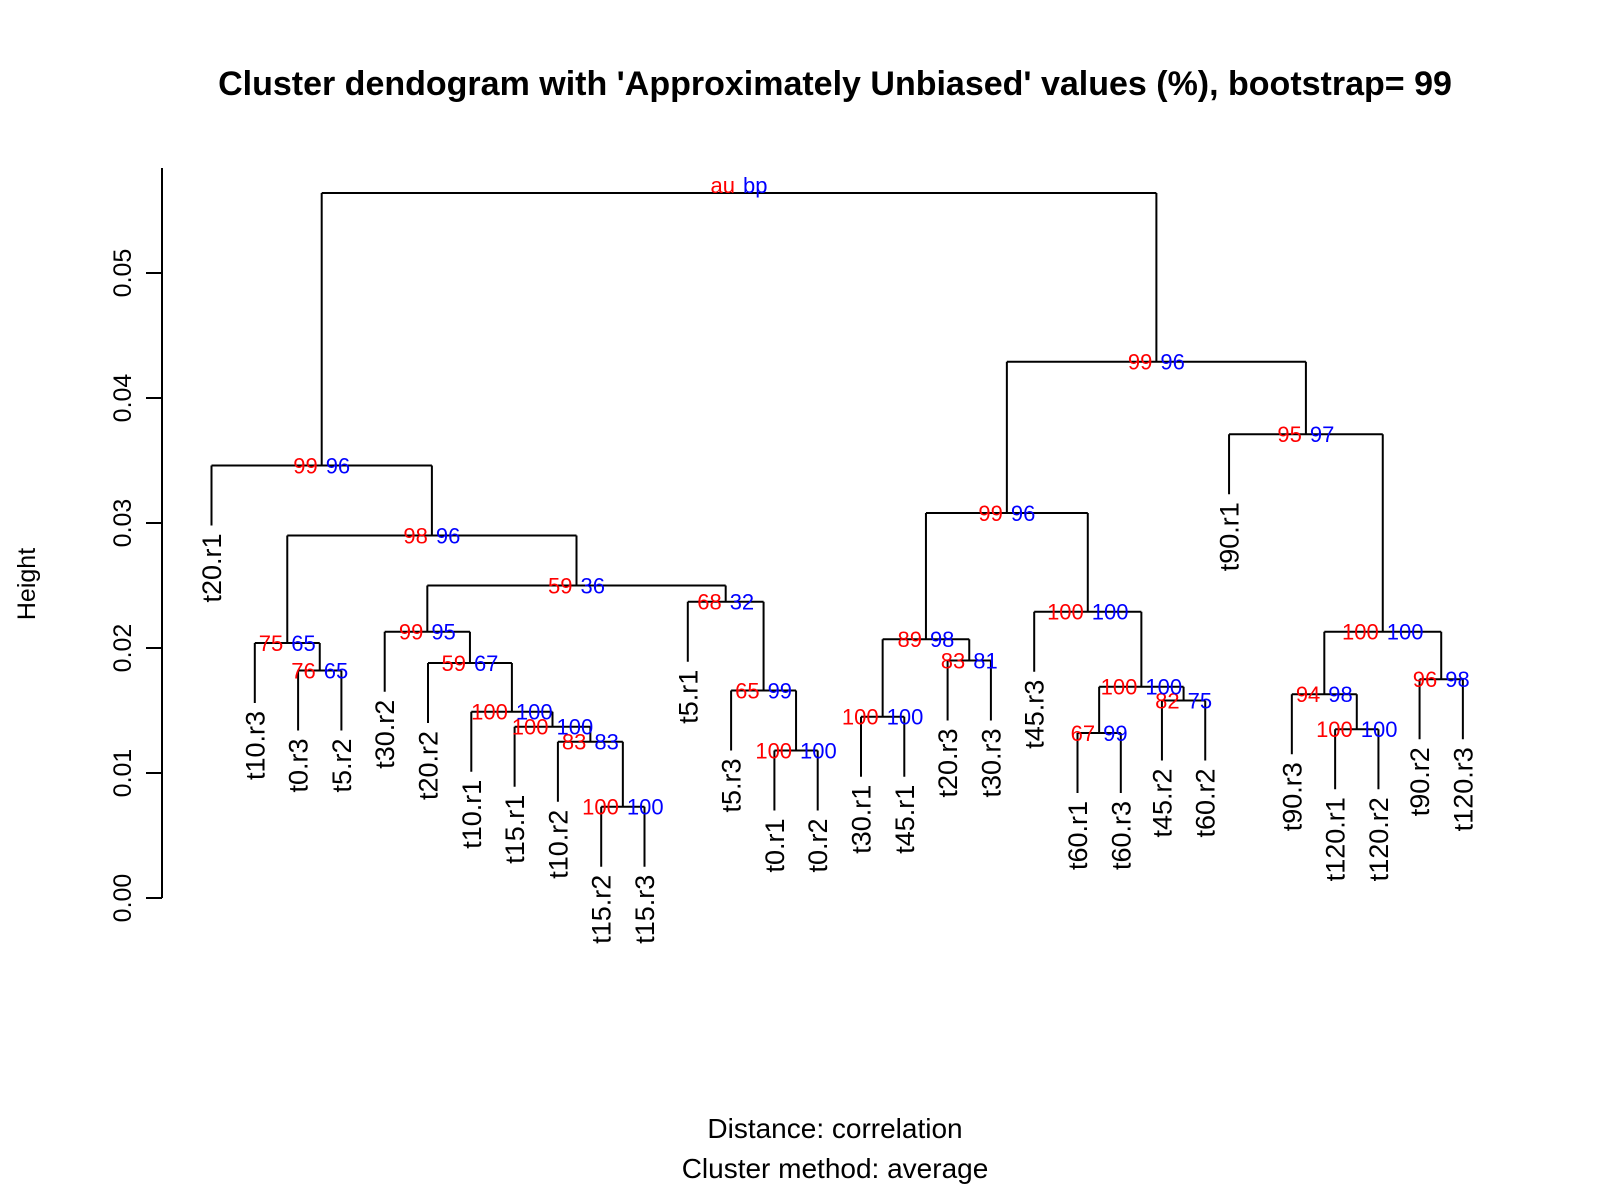  What do you see at coordinates (486, 663) in the screenshot?
I see `bp-value: 67` at bounding box center [486, 663].